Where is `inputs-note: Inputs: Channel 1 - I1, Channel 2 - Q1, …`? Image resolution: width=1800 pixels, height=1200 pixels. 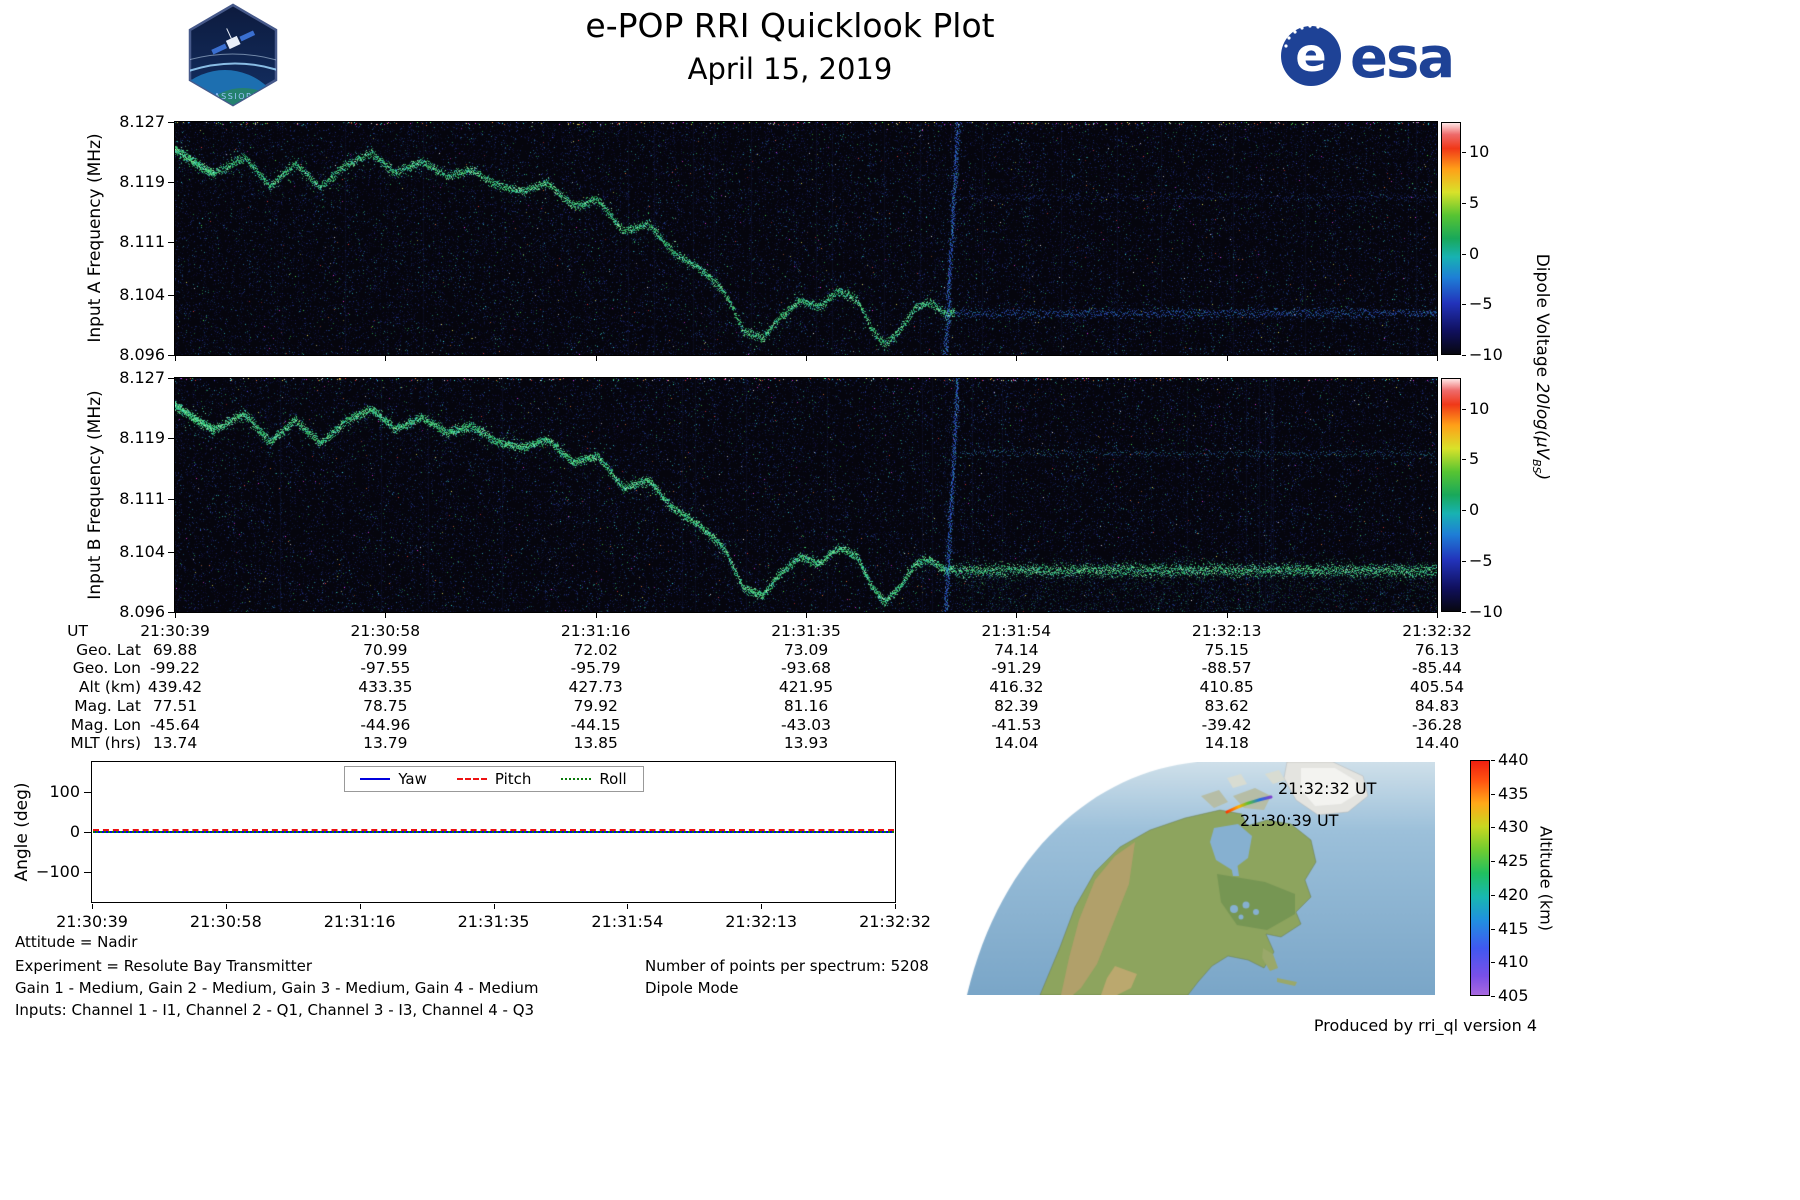
inputs-note: Inputs: Channel 1 - I1, Channel 2 - Q1, … is located at coordinates (275, 1010).